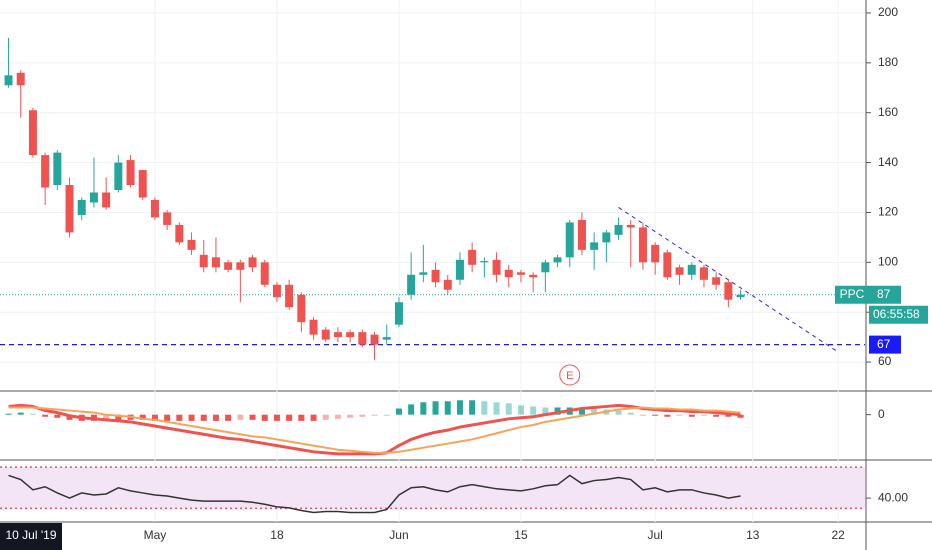 The width and height of the screenshot is (932, 550). What do you see at coordinates (654, 535) in the screenshot?
I see `x-tick-label: Jul` at bounding box center [654, 535].